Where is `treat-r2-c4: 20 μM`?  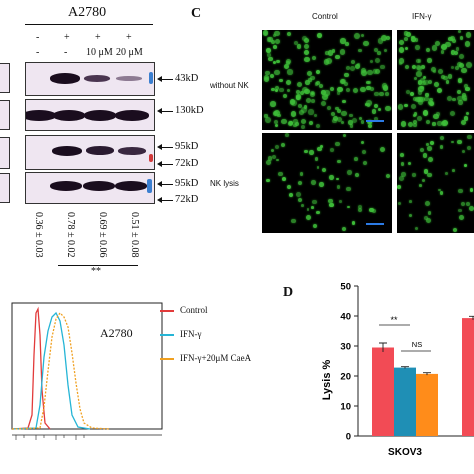
treat-r2-c4: 20 μM is located at coordinates (129, 52).